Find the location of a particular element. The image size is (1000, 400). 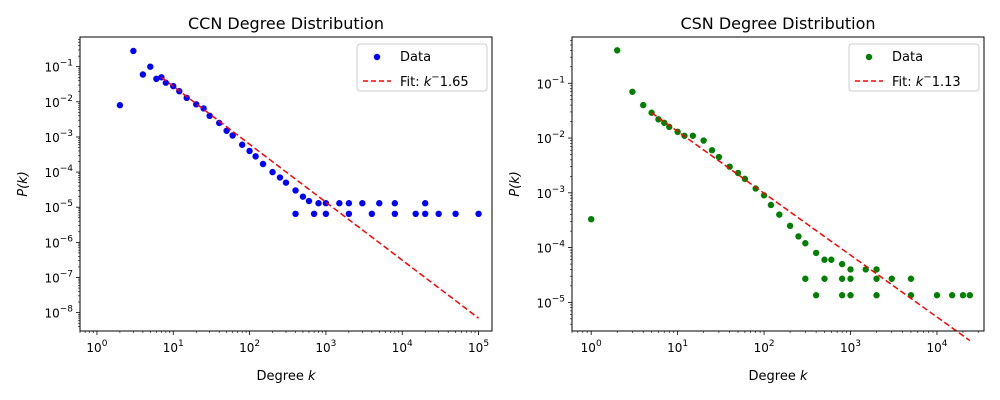

legend: Data Fit: k−1.13 is located at coordinates (914, 67).